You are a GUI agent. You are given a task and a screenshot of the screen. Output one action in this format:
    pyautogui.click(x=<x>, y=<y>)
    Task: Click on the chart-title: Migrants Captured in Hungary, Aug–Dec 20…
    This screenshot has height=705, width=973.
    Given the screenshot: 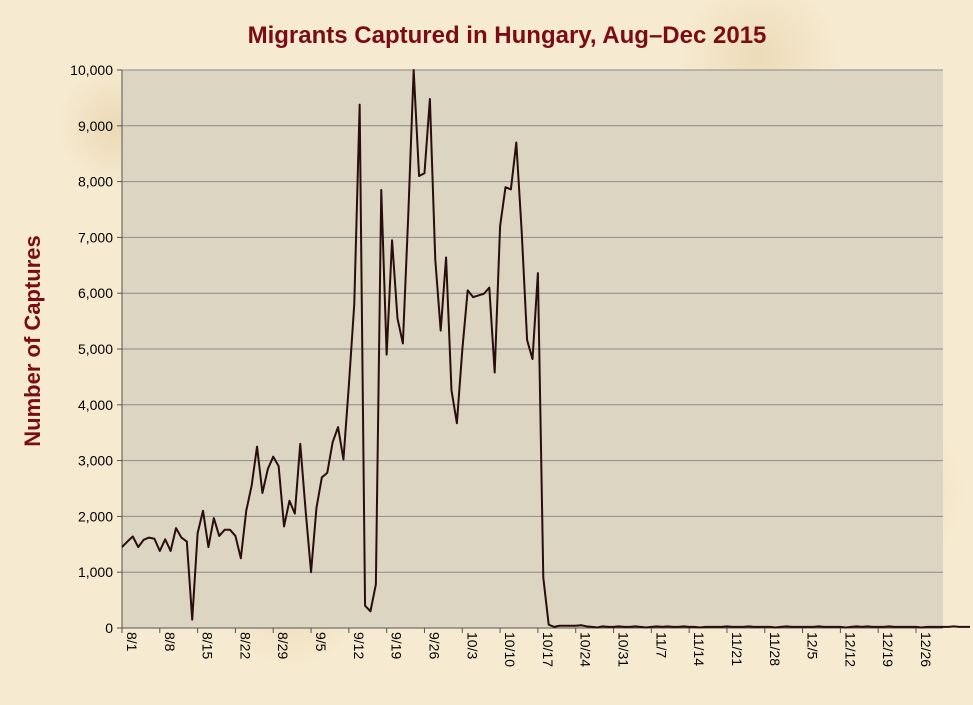 What is the action you would take?
    pyautogui.click(x=507, y=35)
    